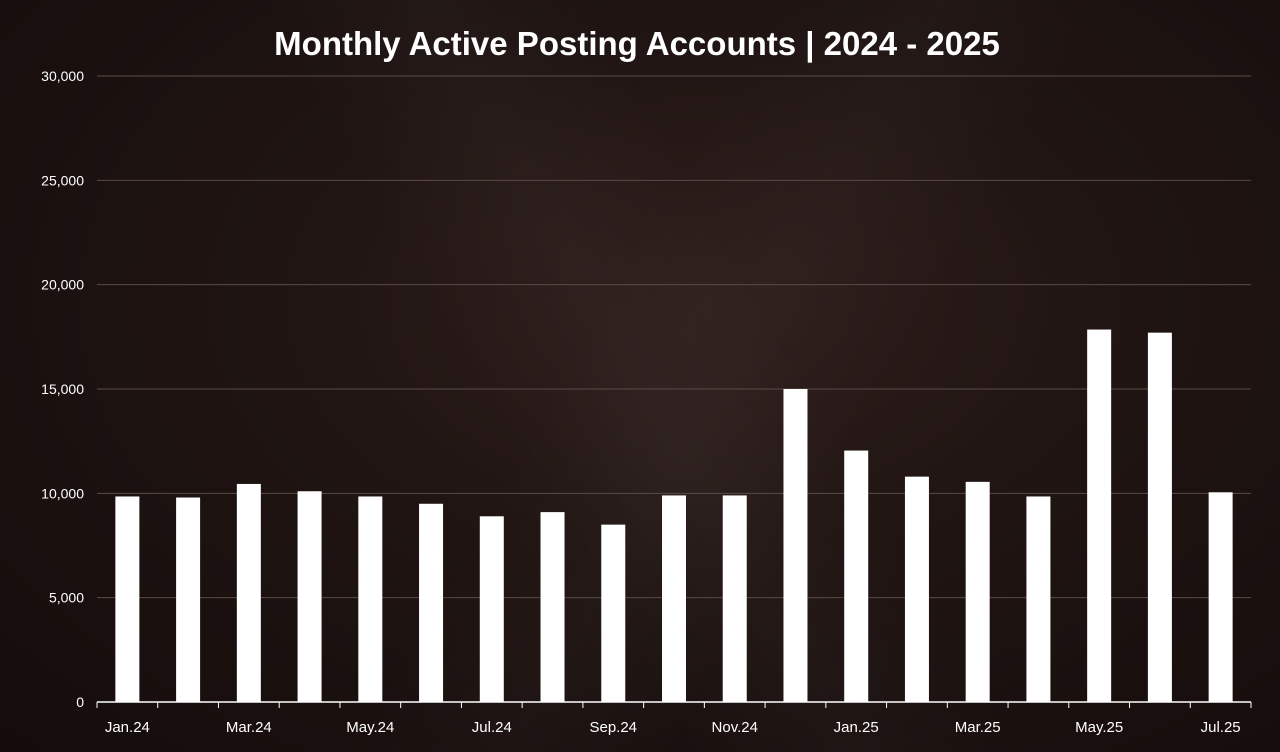 This screenshot has height=752, width=1280. What do you see at coordinates (856, 727) in the screenshot?
I see `x-tick-label: Jan.25` at bounding box center [856, 727].